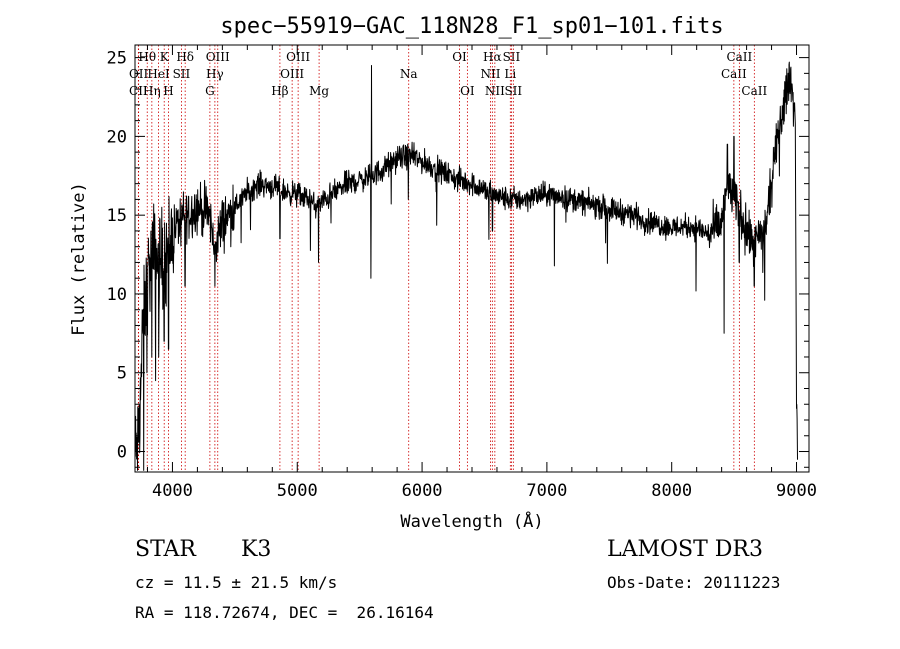 This screenshot has width=900, height=649. What do you see at coordinates (279, 91) in the screenshot?
I see `line-label: Hβ` at bounding box center [279, 91].